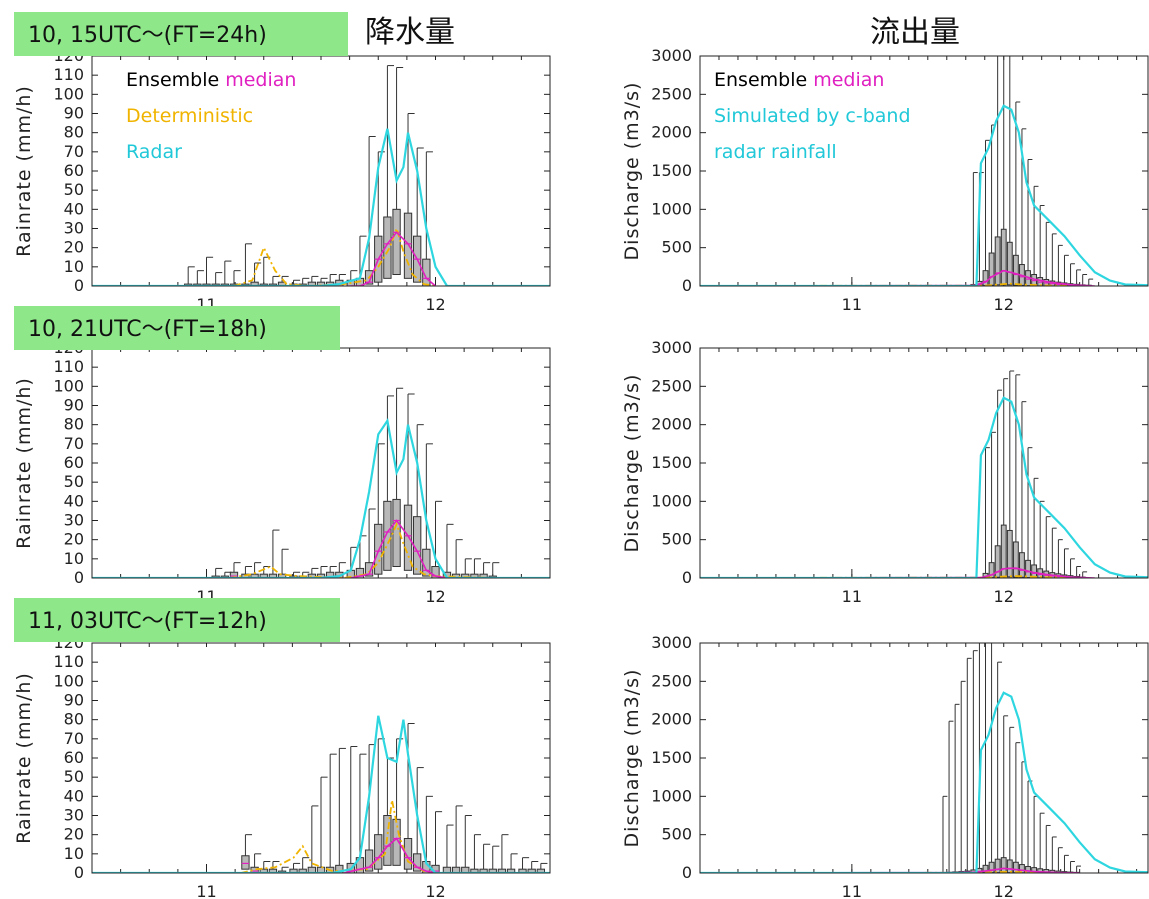 The width and height of the screenshot is (1149, 899). Describe the element at coordinates (671, 424) in the screenshot. I see `discharge-2-ytick-label: 2000` at that location.